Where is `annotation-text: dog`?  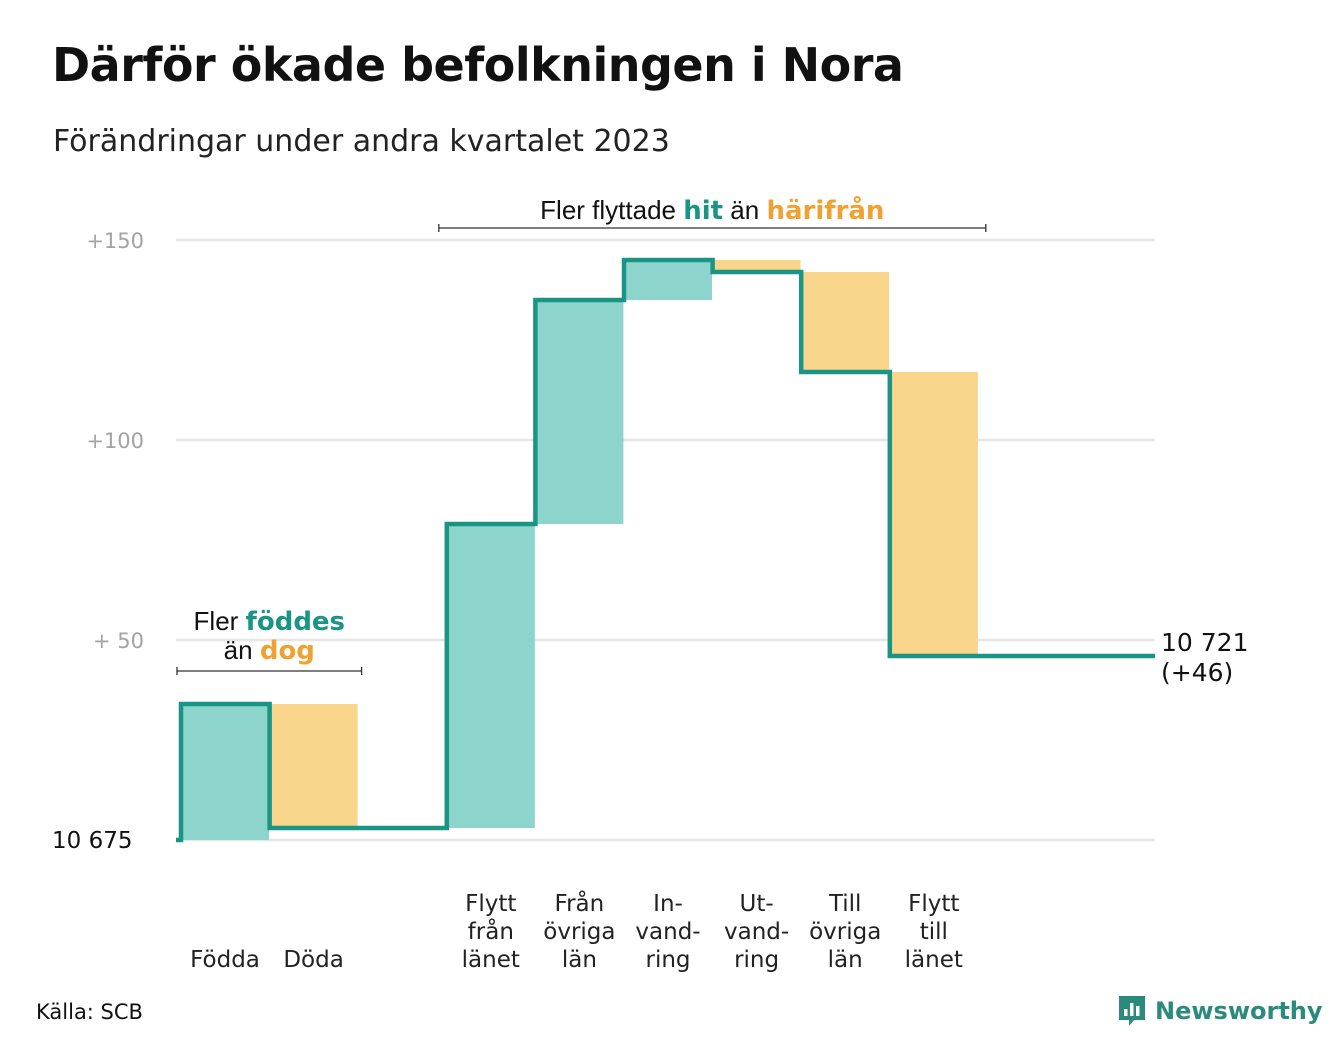 annotation-text: dog is located at coordinates (287, 651).